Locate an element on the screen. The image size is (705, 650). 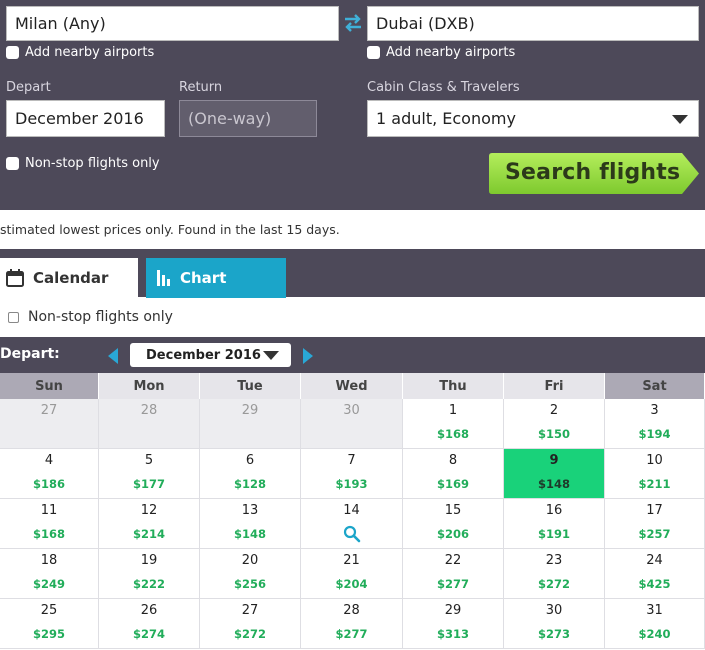
day-price: $204 is located at coordinates (351, 584).